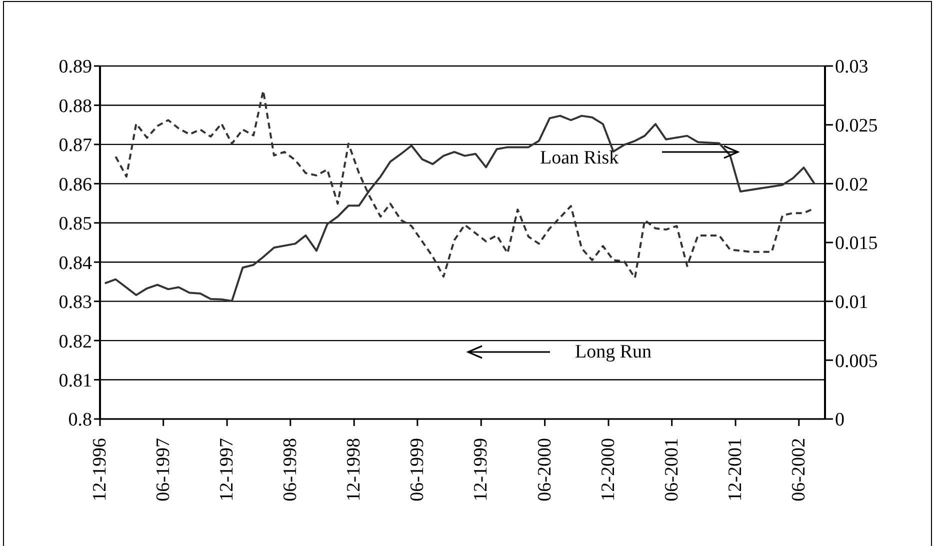  What do you see at coordinates (75, 381) in the screenshot?
I see `y-tick-label: 0.81` at bounding box center [75, 381].